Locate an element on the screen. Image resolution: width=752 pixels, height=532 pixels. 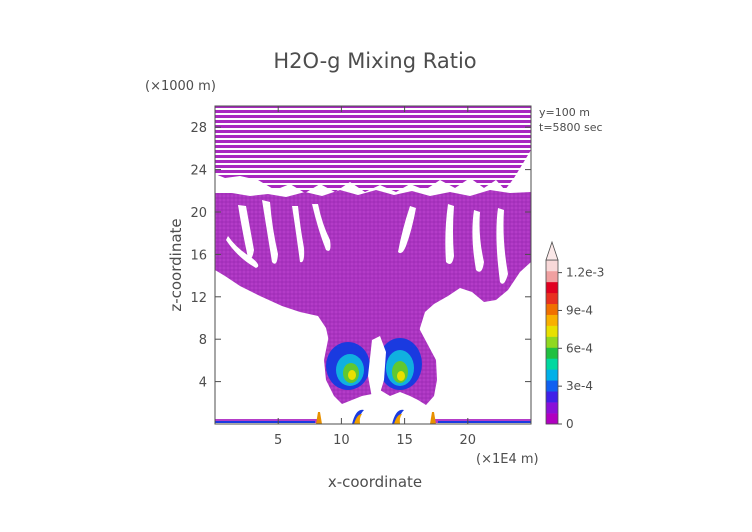
y-tick-label: 8 is located at coordinates (203, 340).